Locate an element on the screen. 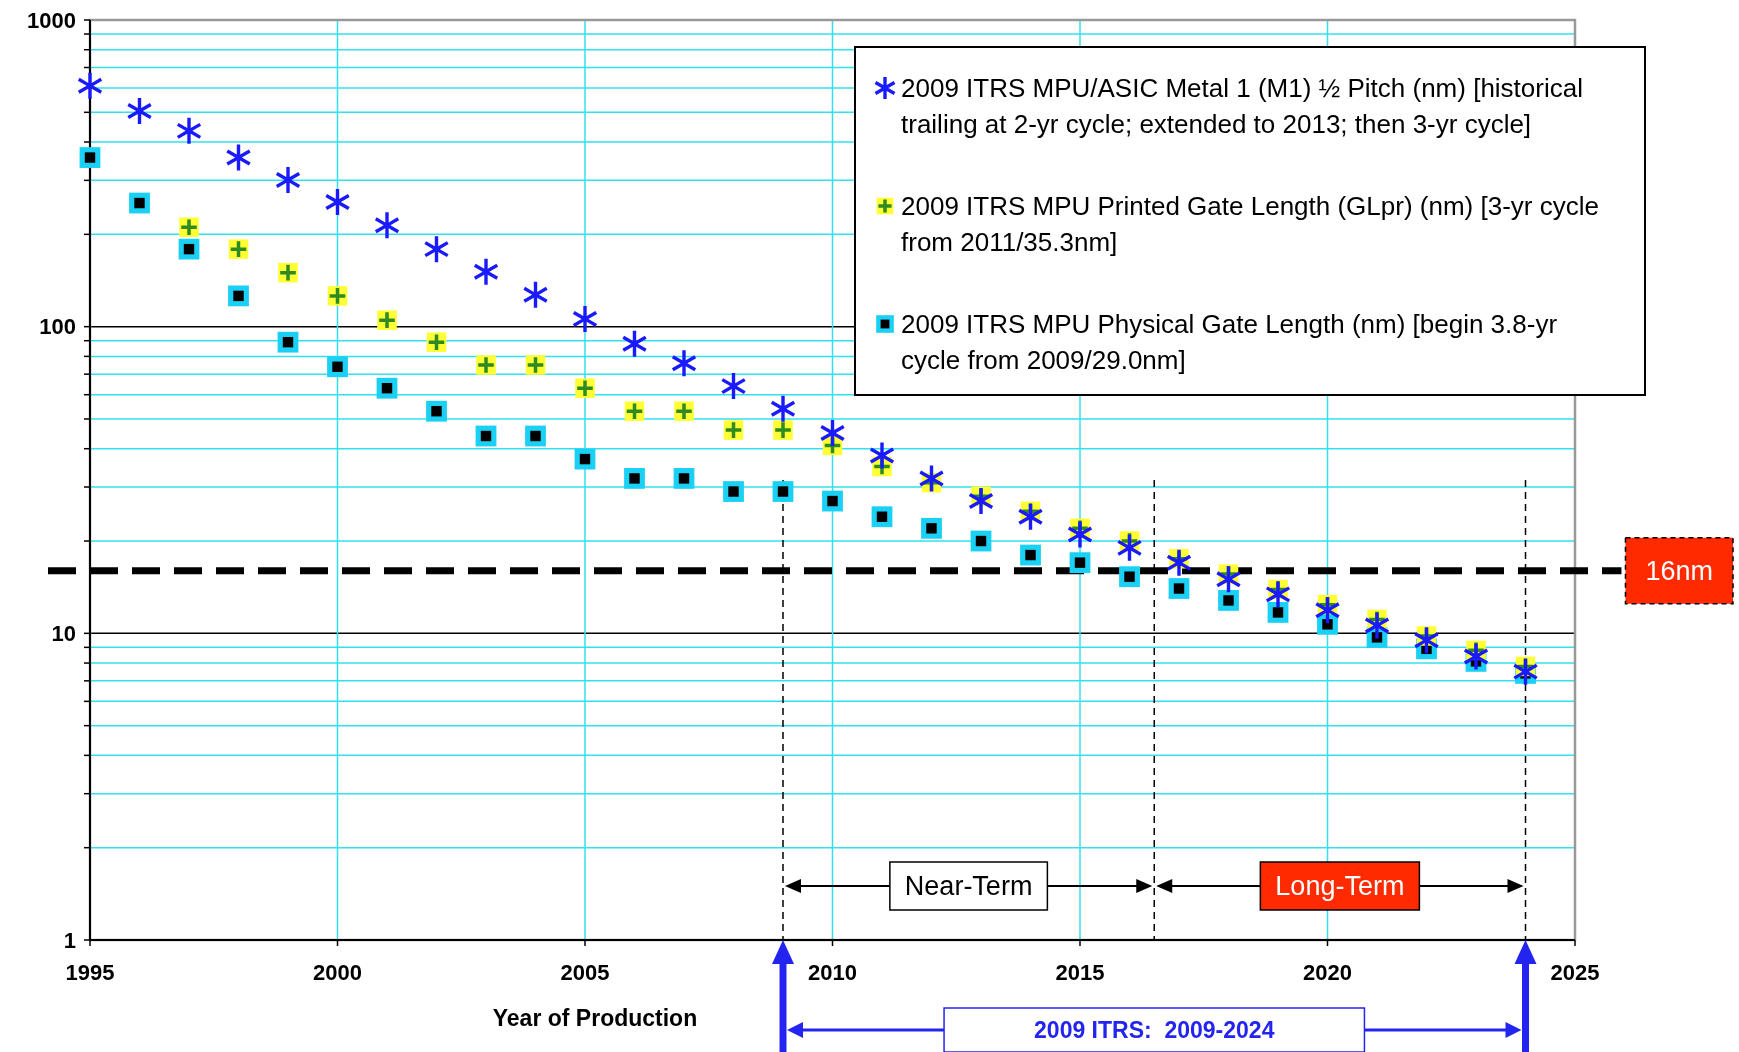  legend-label: 2009 ITRS MPU/ASIC Metal 1 (M1) ½ Pitch (nm) [historical trailing at 2-yr cycle; extended to 2013; then 3-yr cycle] is located at coordinates (1242, 106).